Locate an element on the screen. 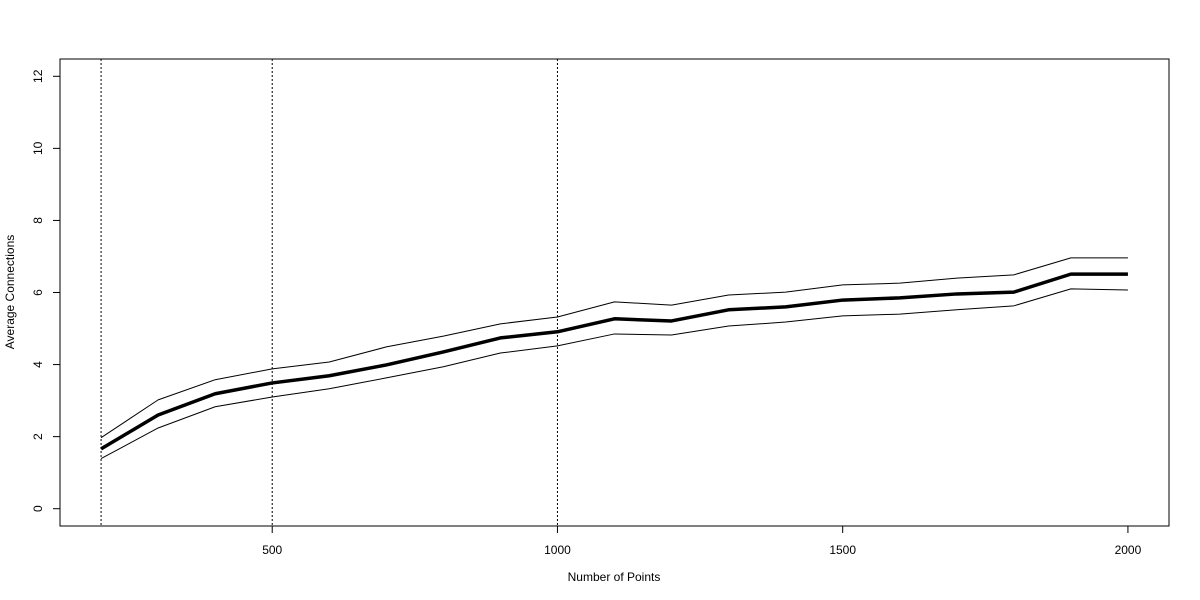  y-tick-label: 8 is located at coordinates (38, 220).